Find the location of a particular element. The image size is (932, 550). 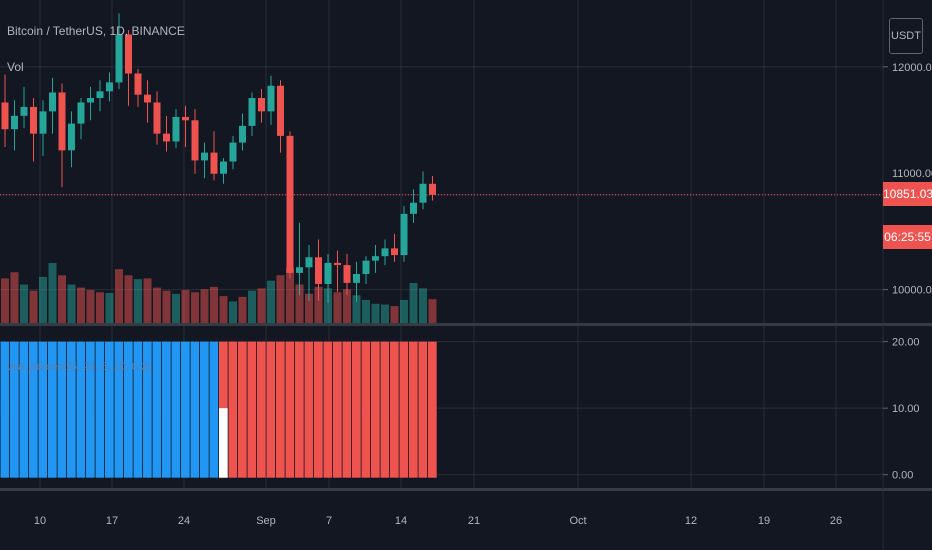

currency-button: USDT is located at coordinates (906, 36).